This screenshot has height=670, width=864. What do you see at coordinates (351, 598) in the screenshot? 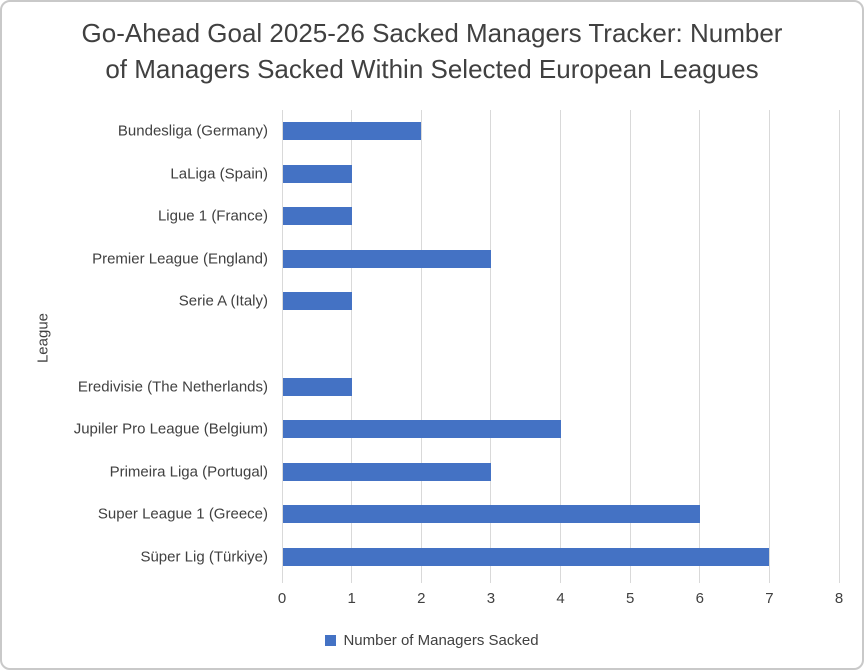
I see `x-axis-tick-label-1: 1` at bounding box center [351, 598].